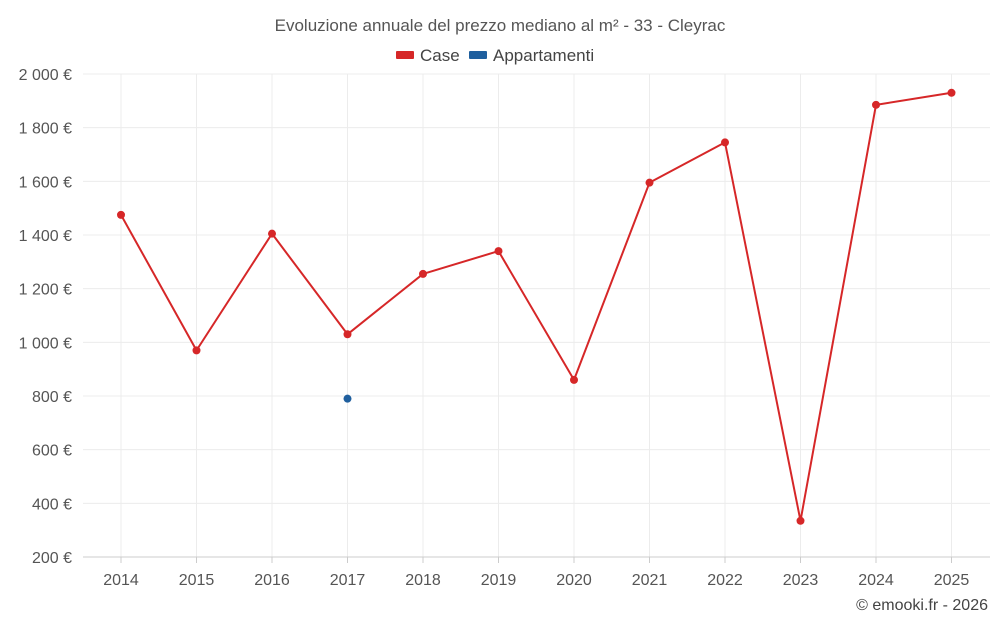 The height and width of the screenshot is (625, 1000). What do you see at coordinates (952, 580) in the screenshot?
I see `x-tick-label-2025: 2025` at bounding box center [952, 580].